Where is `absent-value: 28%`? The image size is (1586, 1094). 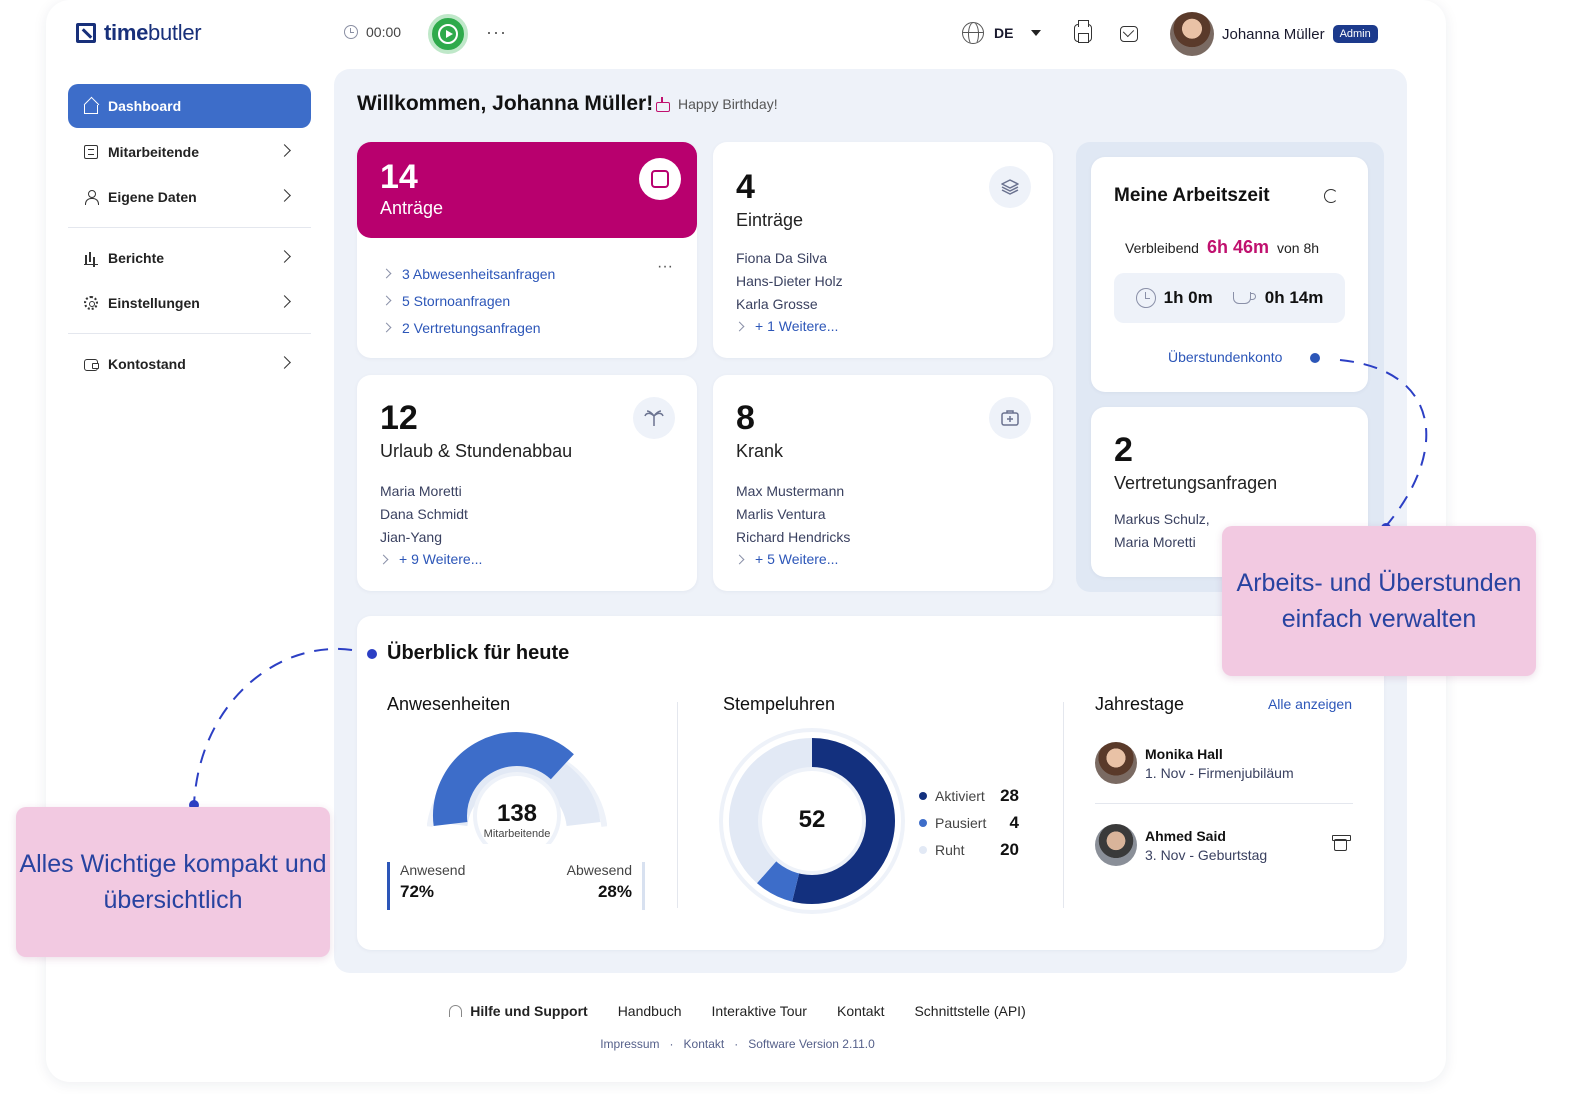 absent-value: 28% is located at coordinates (614, 891).